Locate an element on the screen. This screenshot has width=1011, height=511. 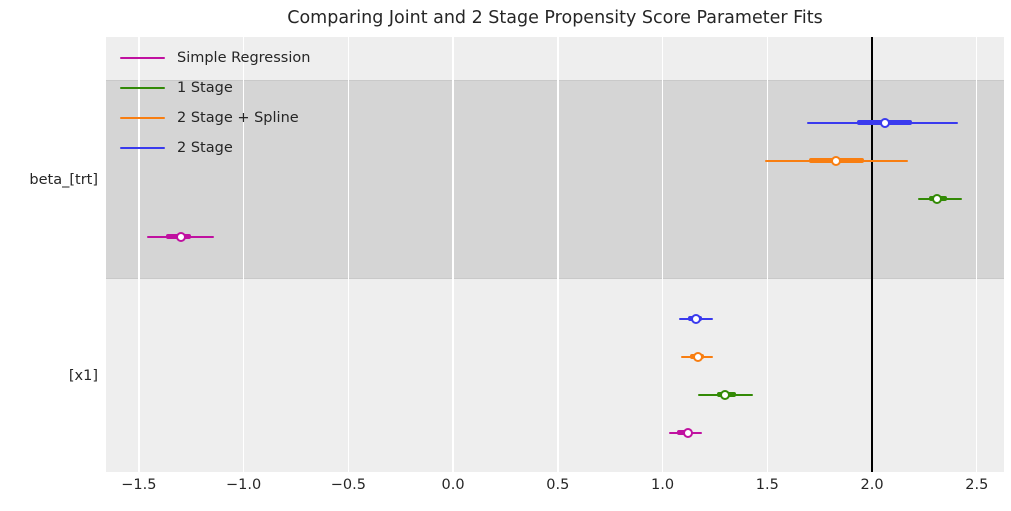
legend-entry: Simple Regression is located at coordinates (215, 58).